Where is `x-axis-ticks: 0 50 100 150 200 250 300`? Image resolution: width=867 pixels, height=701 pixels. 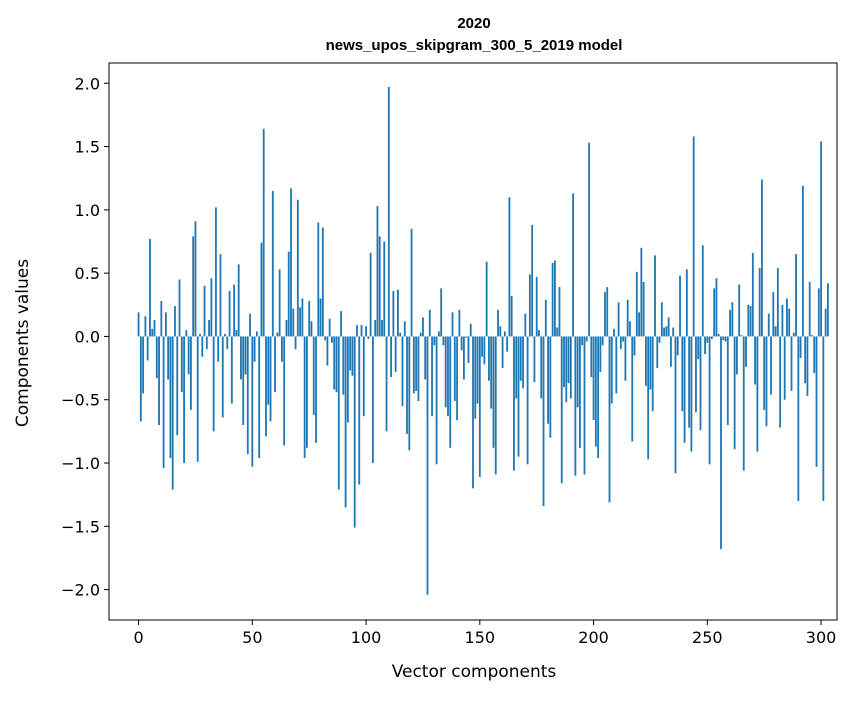
x-axis-ticks: 0 50 100 150 200 250 300 is located at coordinates (484, 633).